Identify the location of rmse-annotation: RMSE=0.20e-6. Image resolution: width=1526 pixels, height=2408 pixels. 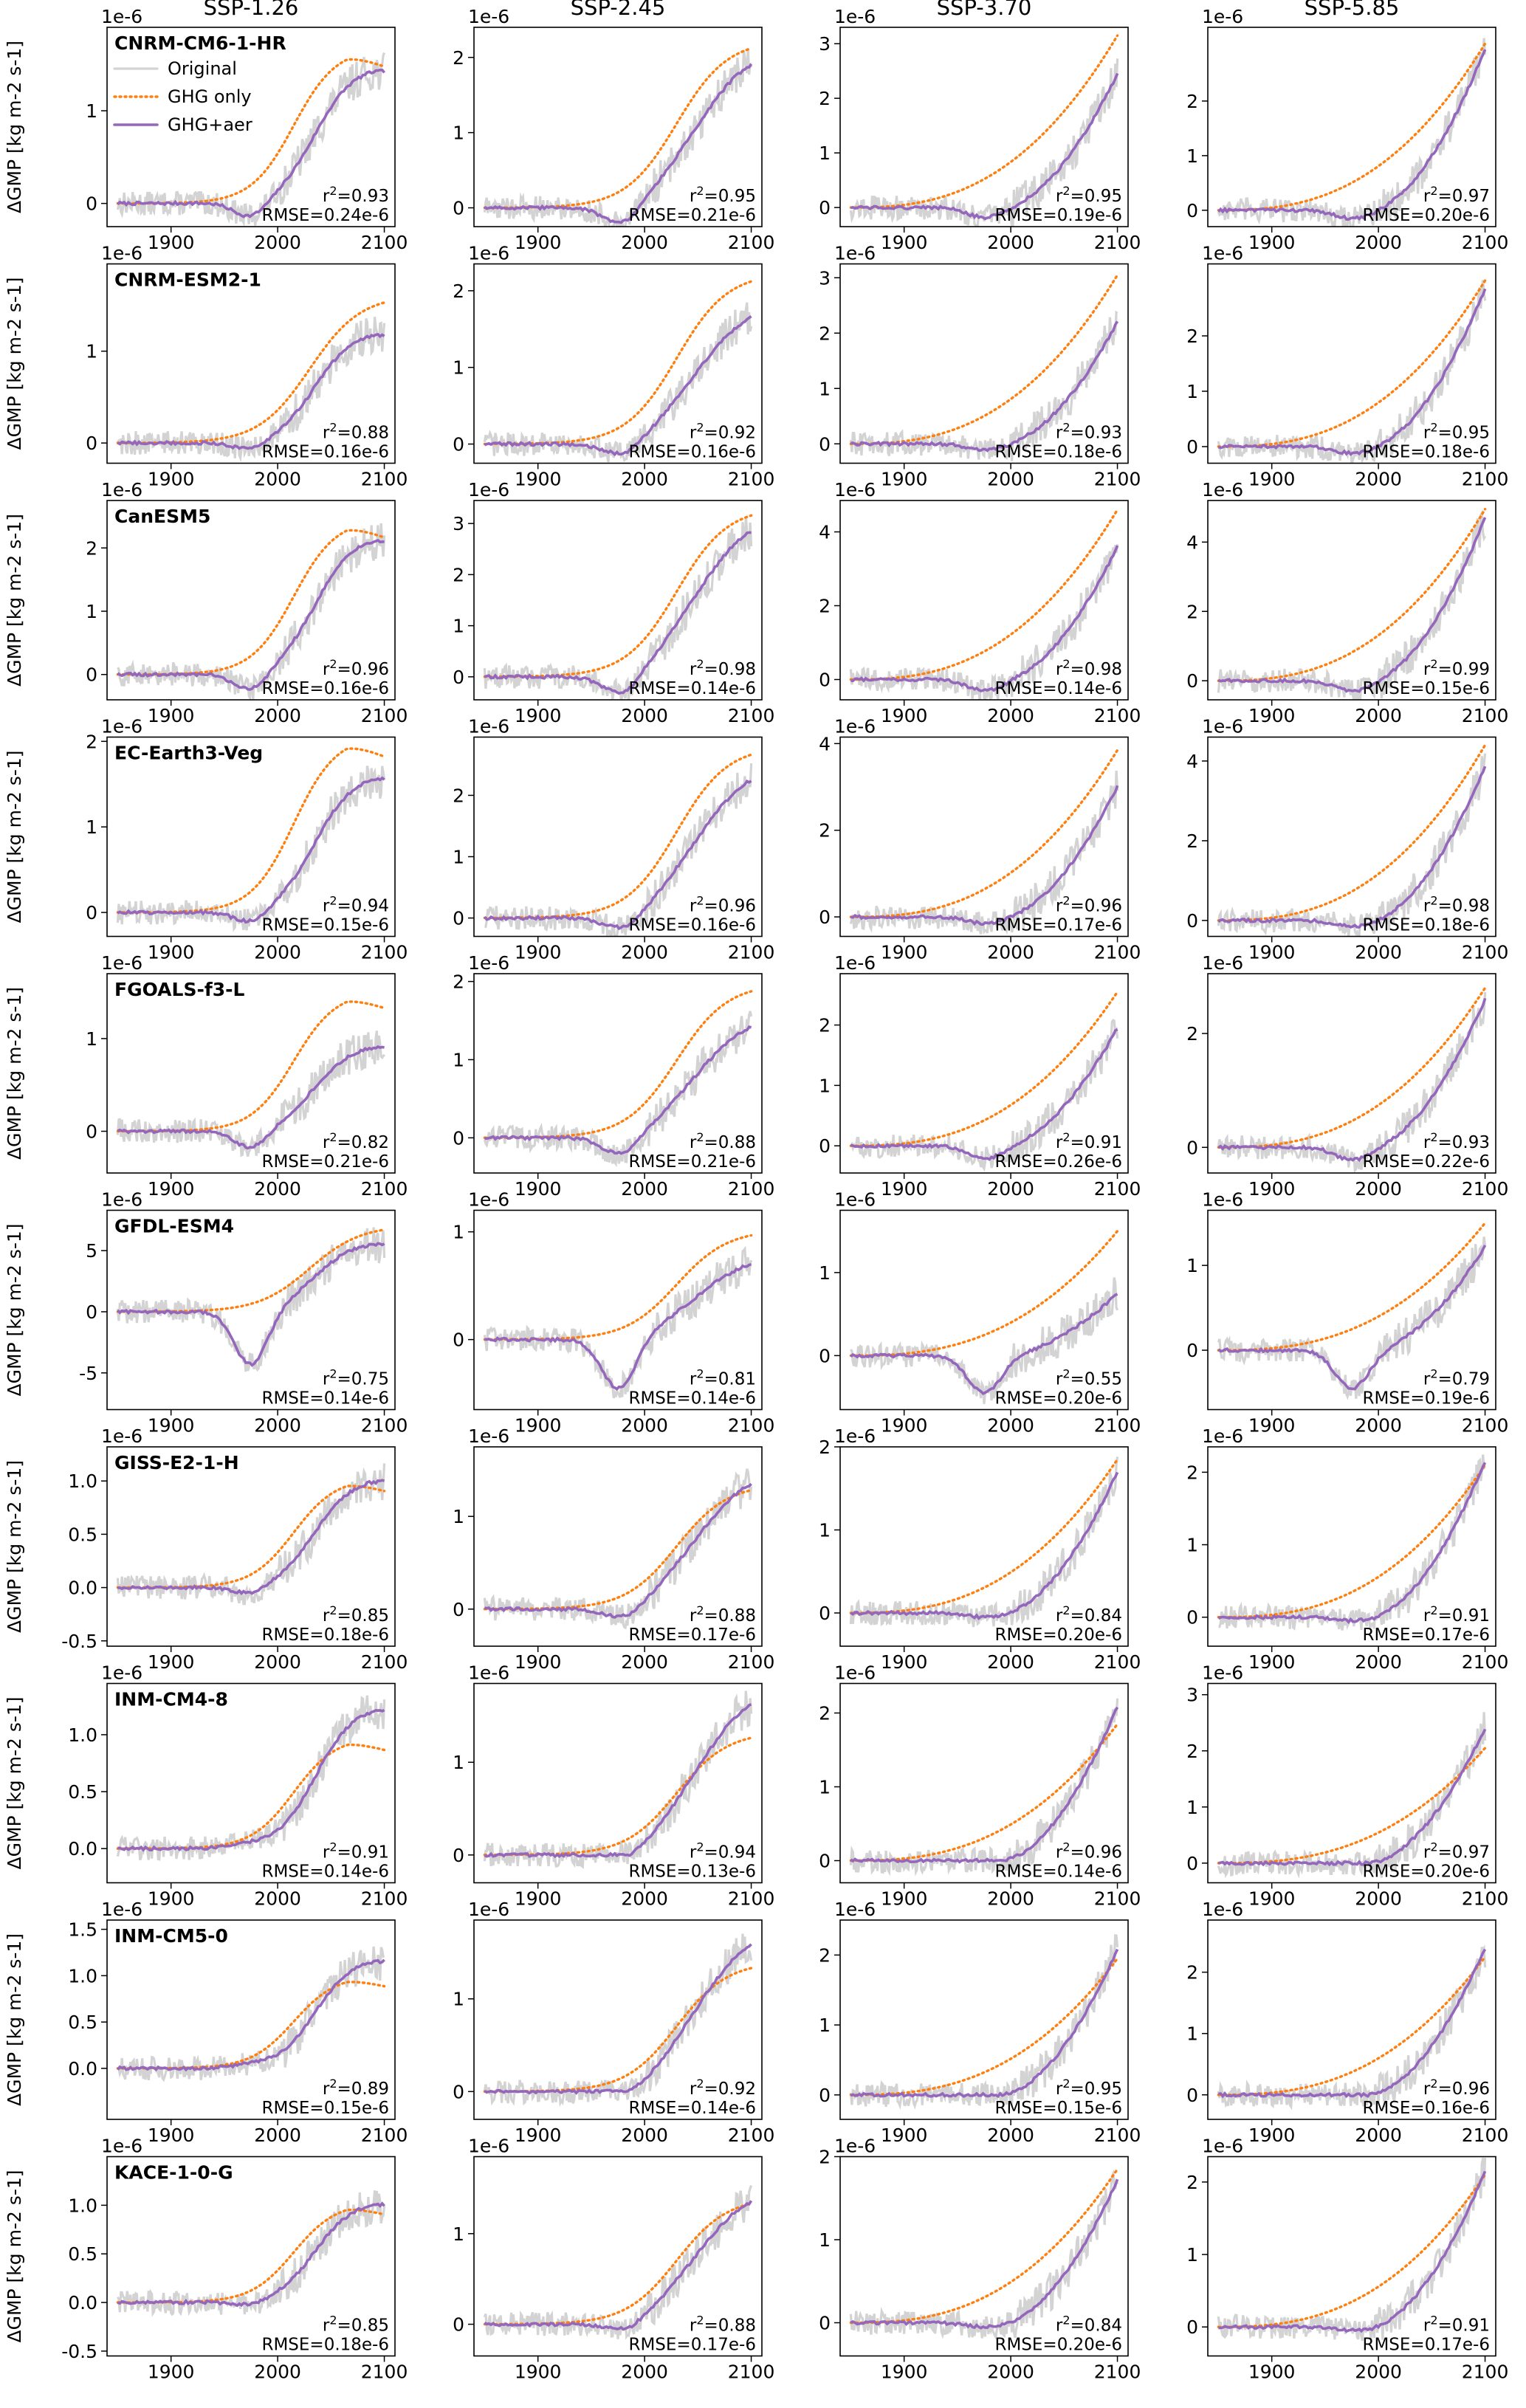
(1426, 215).